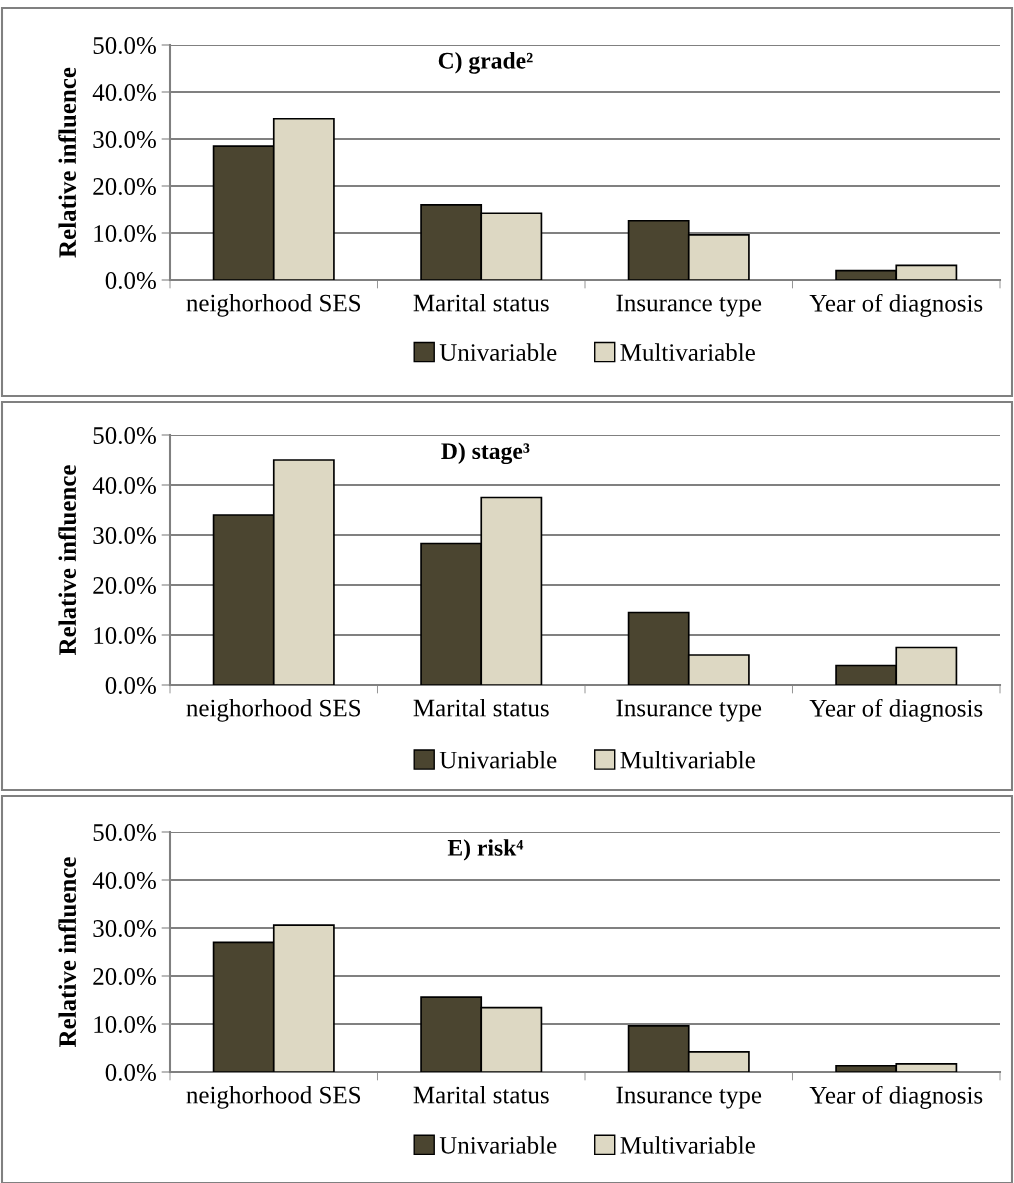 Image resolution: width=1014 pixels, height=1183 pixels. Describe the element at coordinates (485, 63) in the screenshot. I see `chart-title: C) grade²` at that location.